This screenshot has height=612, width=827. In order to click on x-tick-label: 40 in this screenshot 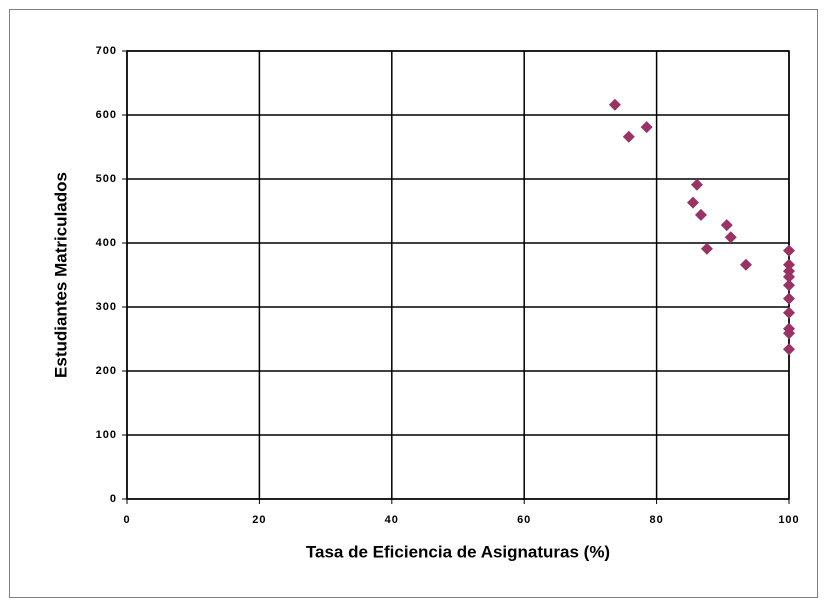, I will do `click(392, 520)`.